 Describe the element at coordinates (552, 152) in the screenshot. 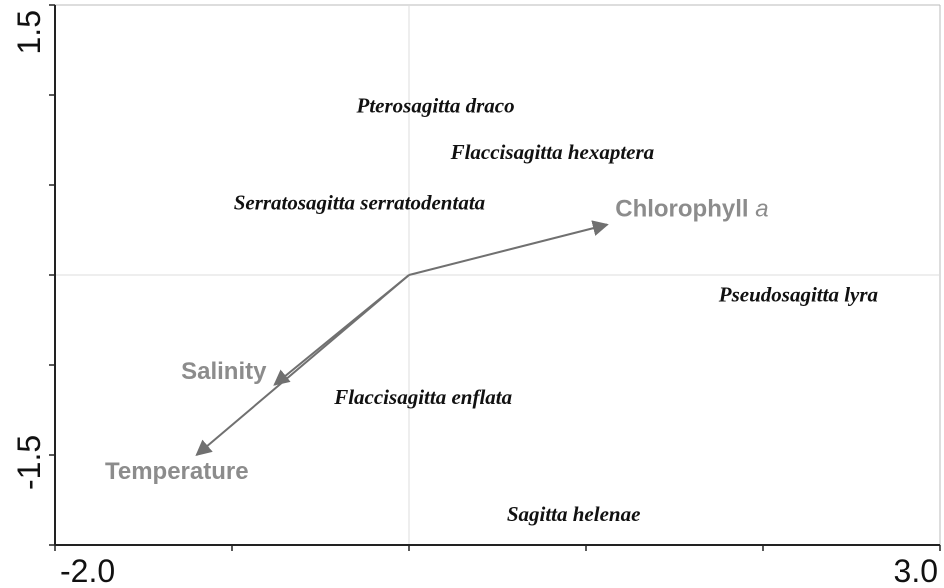

I see `species-label: Flaccisagitta hexaptera` at that location.